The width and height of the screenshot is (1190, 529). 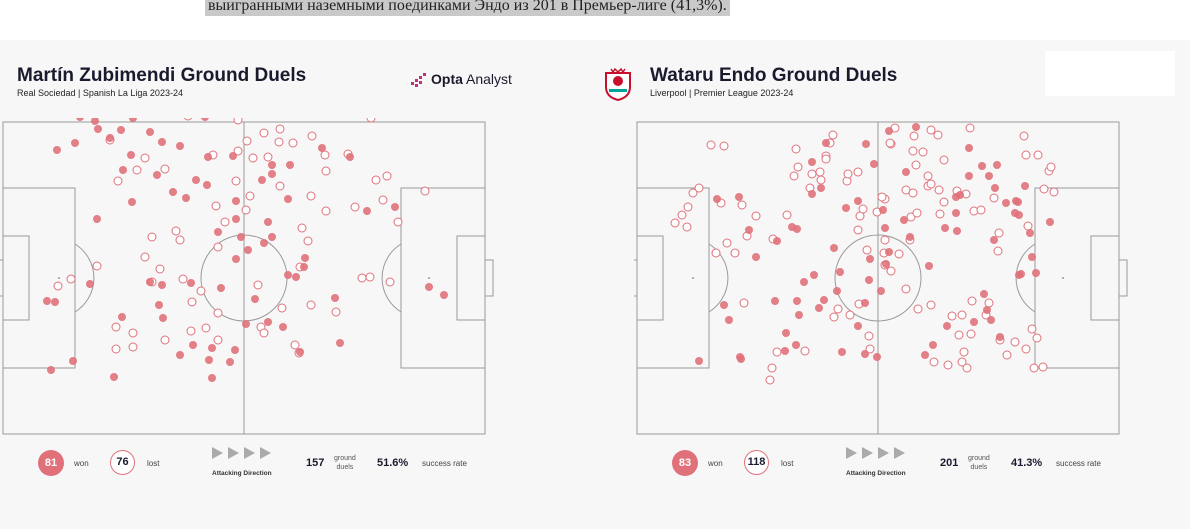 What do you see at coordinates (1025, 278) in the screenshot?
I see `right-penalty-arc` at bounding box center [1025, 278].